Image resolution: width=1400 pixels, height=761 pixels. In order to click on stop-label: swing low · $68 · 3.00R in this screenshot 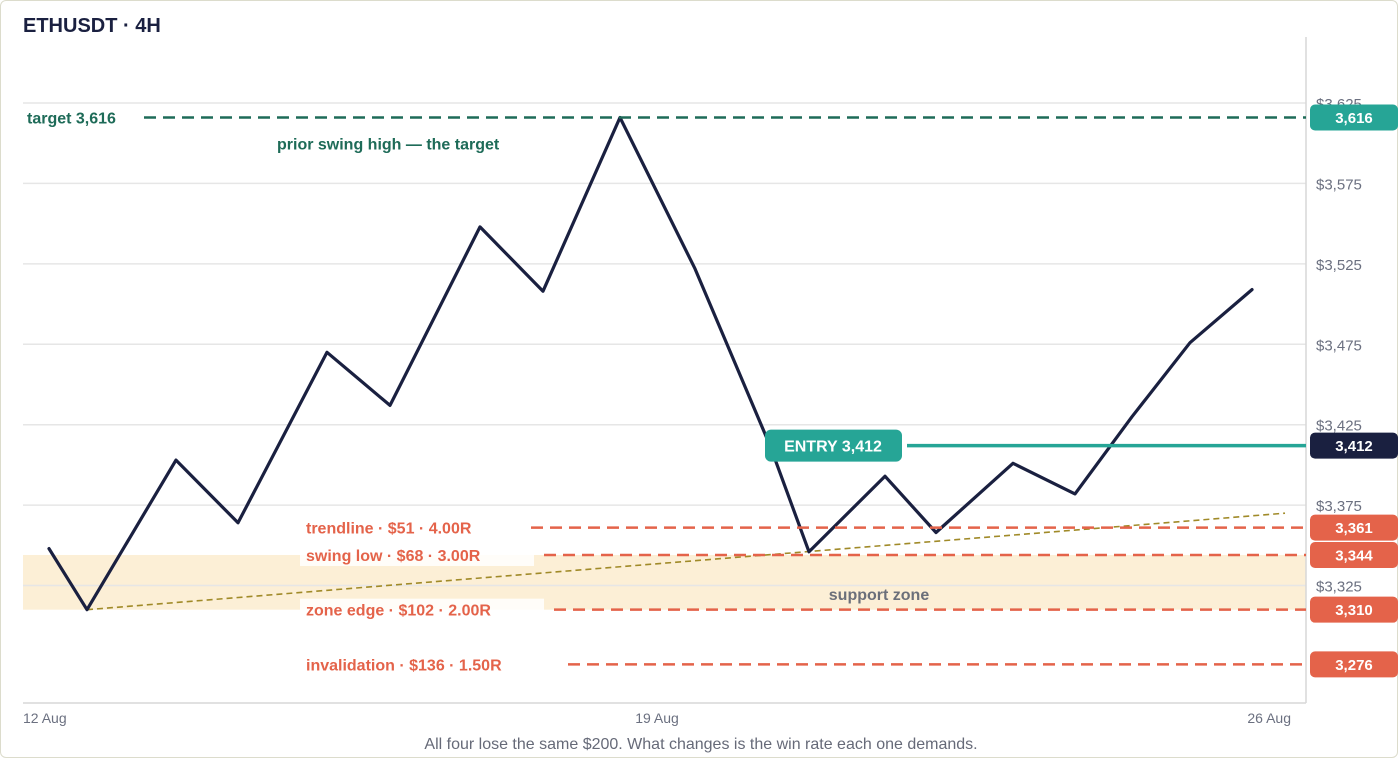, I will do `click(393, 556)`.